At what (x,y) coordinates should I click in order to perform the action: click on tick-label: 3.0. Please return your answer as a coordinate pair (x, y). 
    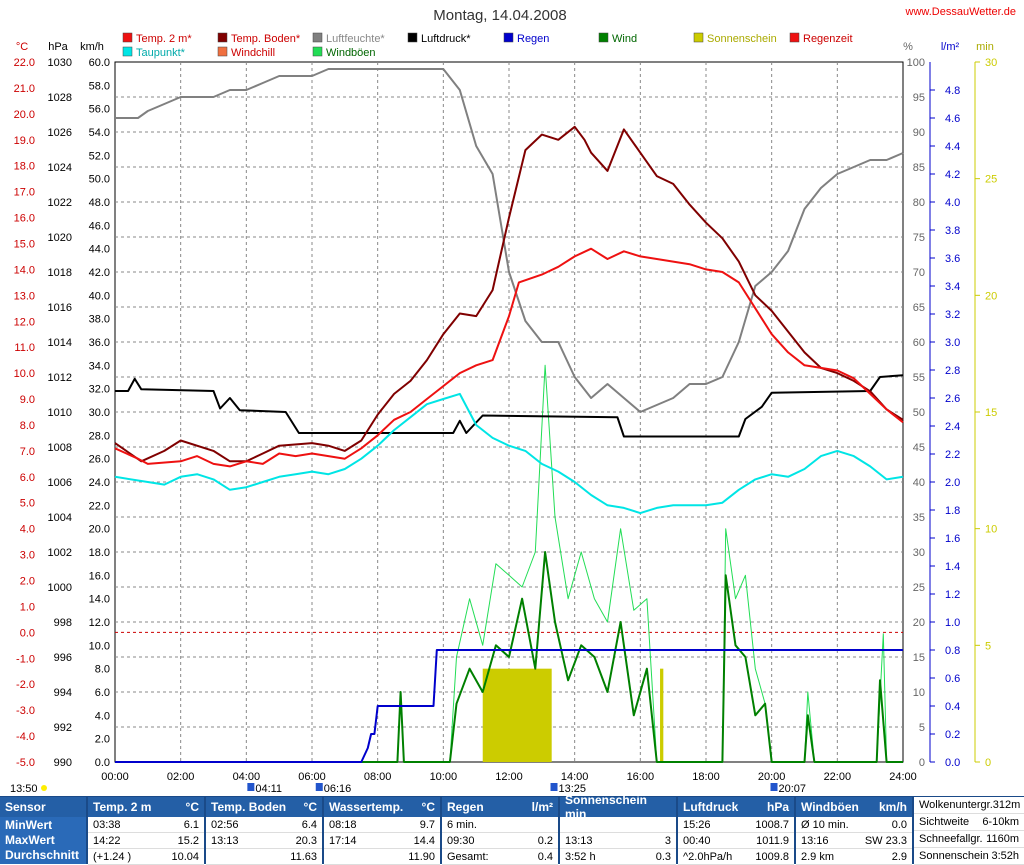
    Looking at the image, I should click on (952, 343).